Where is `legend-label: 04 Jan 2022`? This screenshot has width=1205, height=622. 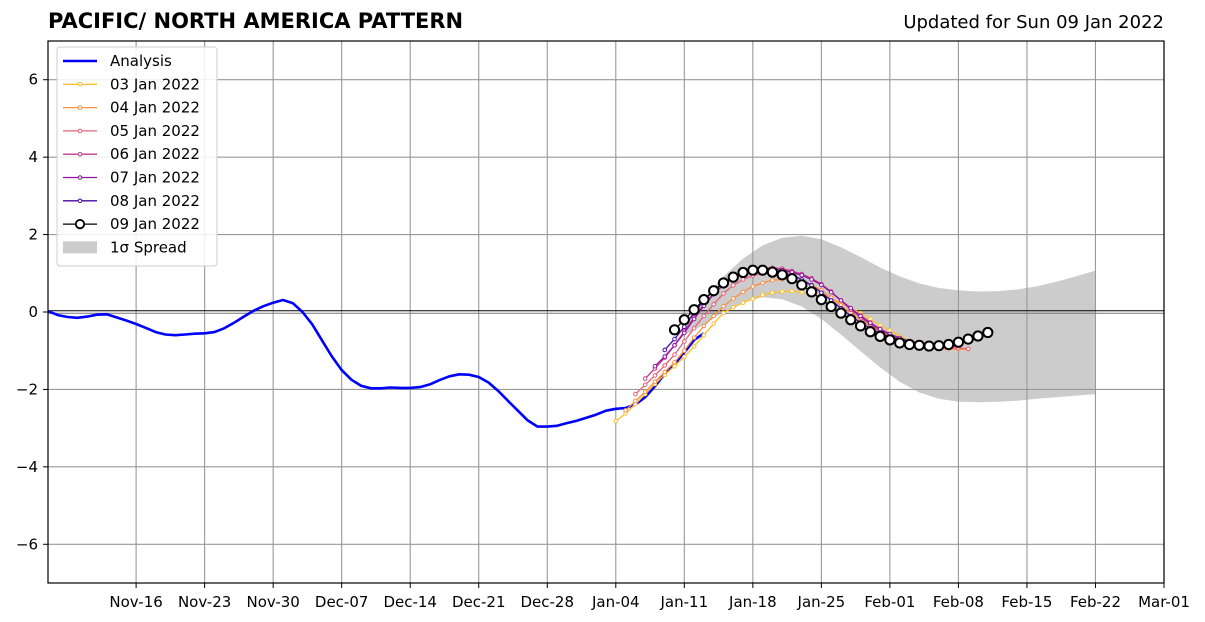
legend-label: 04 Jan 2022 is located at coordinates (155, 108).